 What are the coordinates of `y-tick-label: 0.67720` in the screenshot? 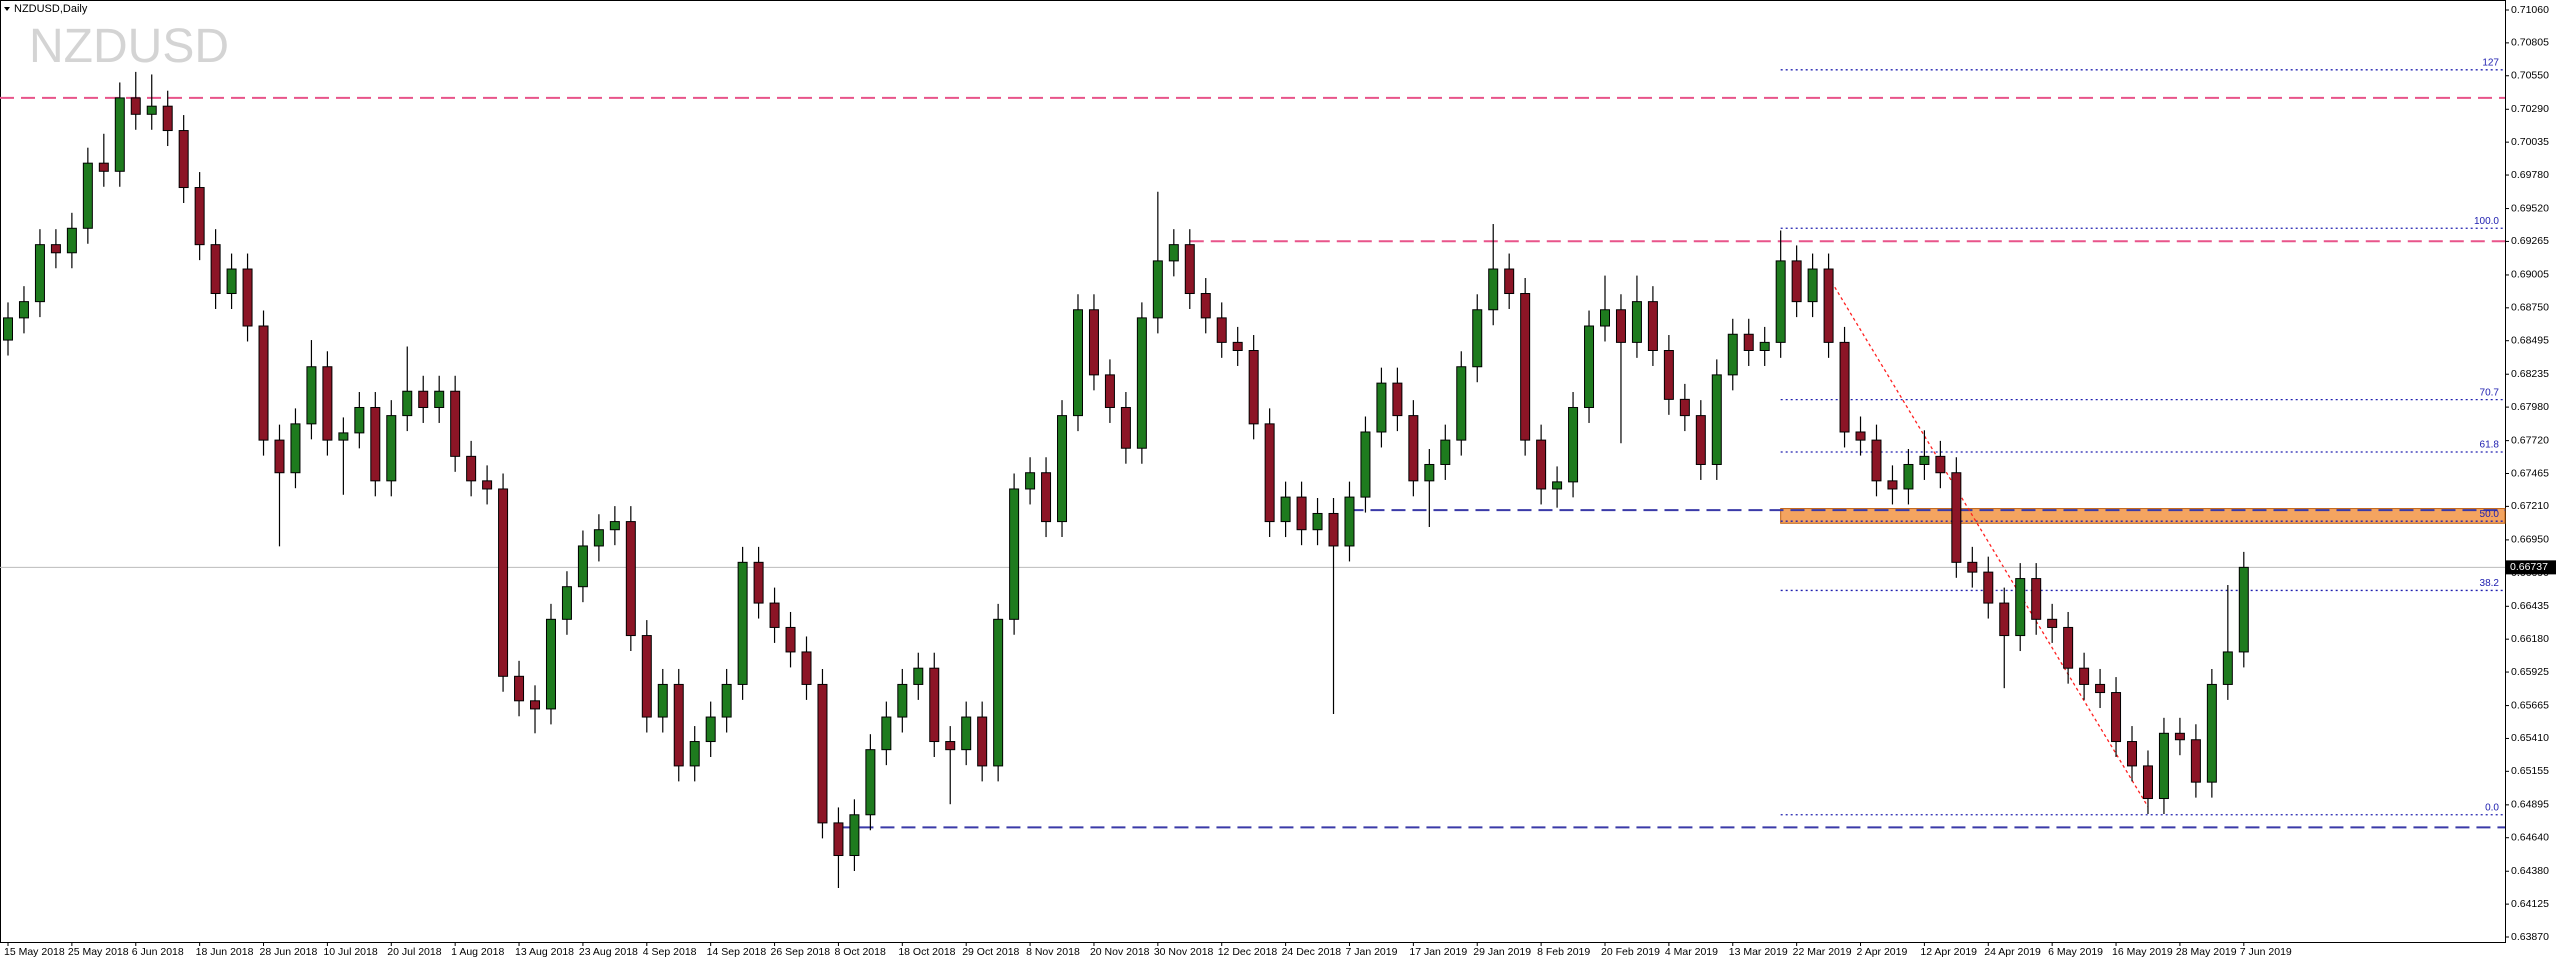 It's located at (2530, 440).